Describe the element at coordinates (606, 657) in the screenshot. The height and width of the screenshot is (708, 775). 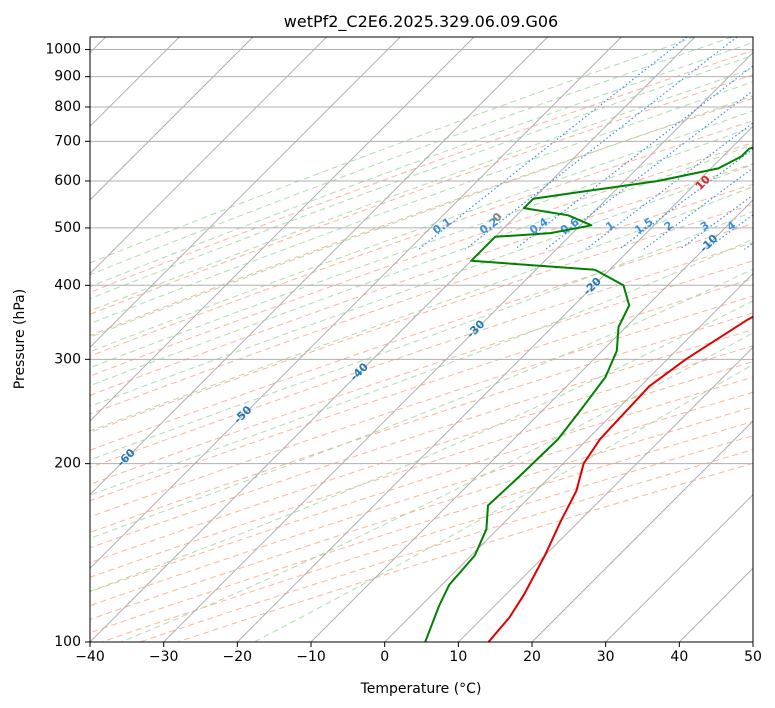
I see `x-tick-label: 30` at that location.